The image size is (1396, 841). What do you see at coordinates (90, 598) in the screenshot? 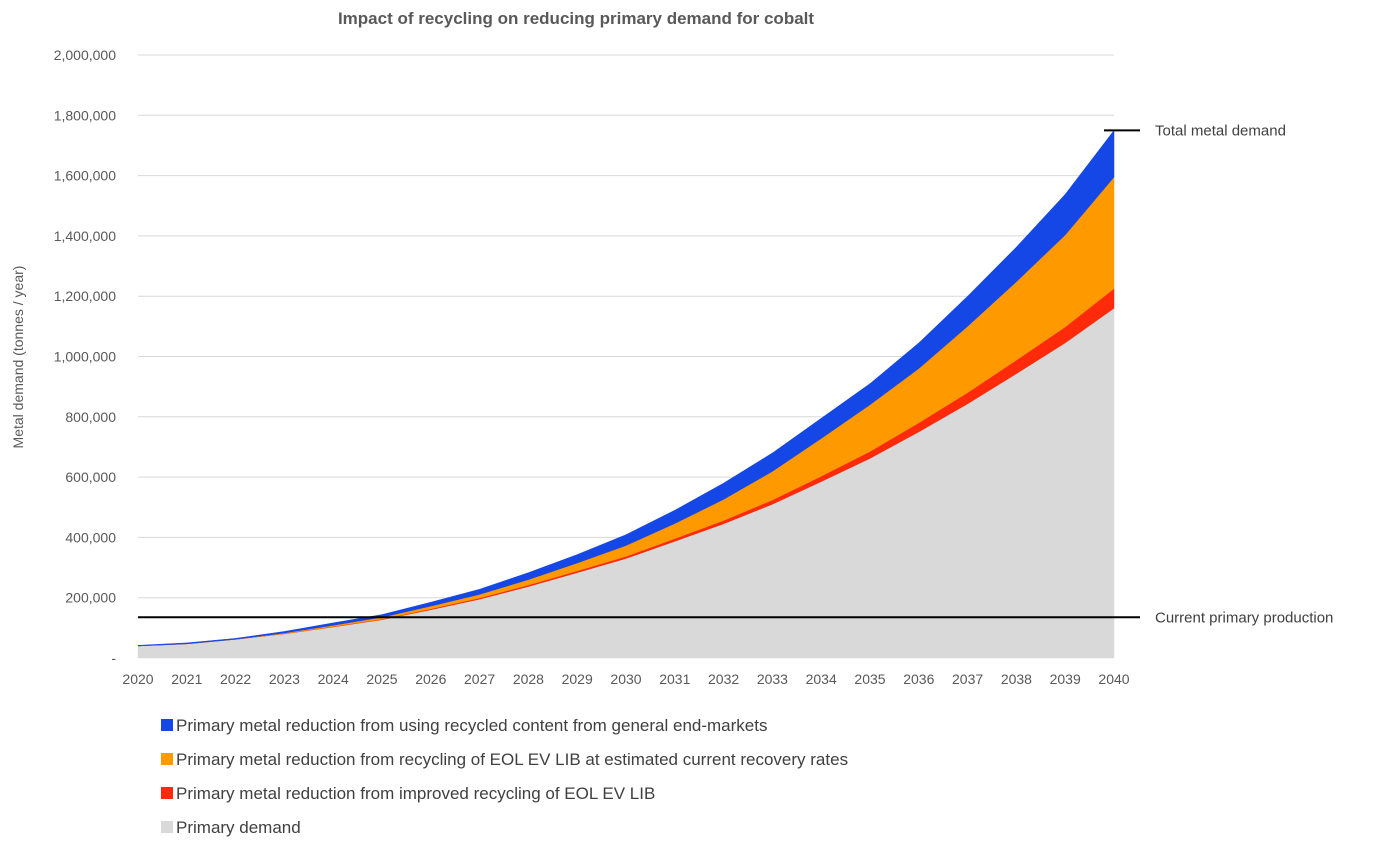
I see `y-tick-label: 200,000` at bounding box center [90, 598].